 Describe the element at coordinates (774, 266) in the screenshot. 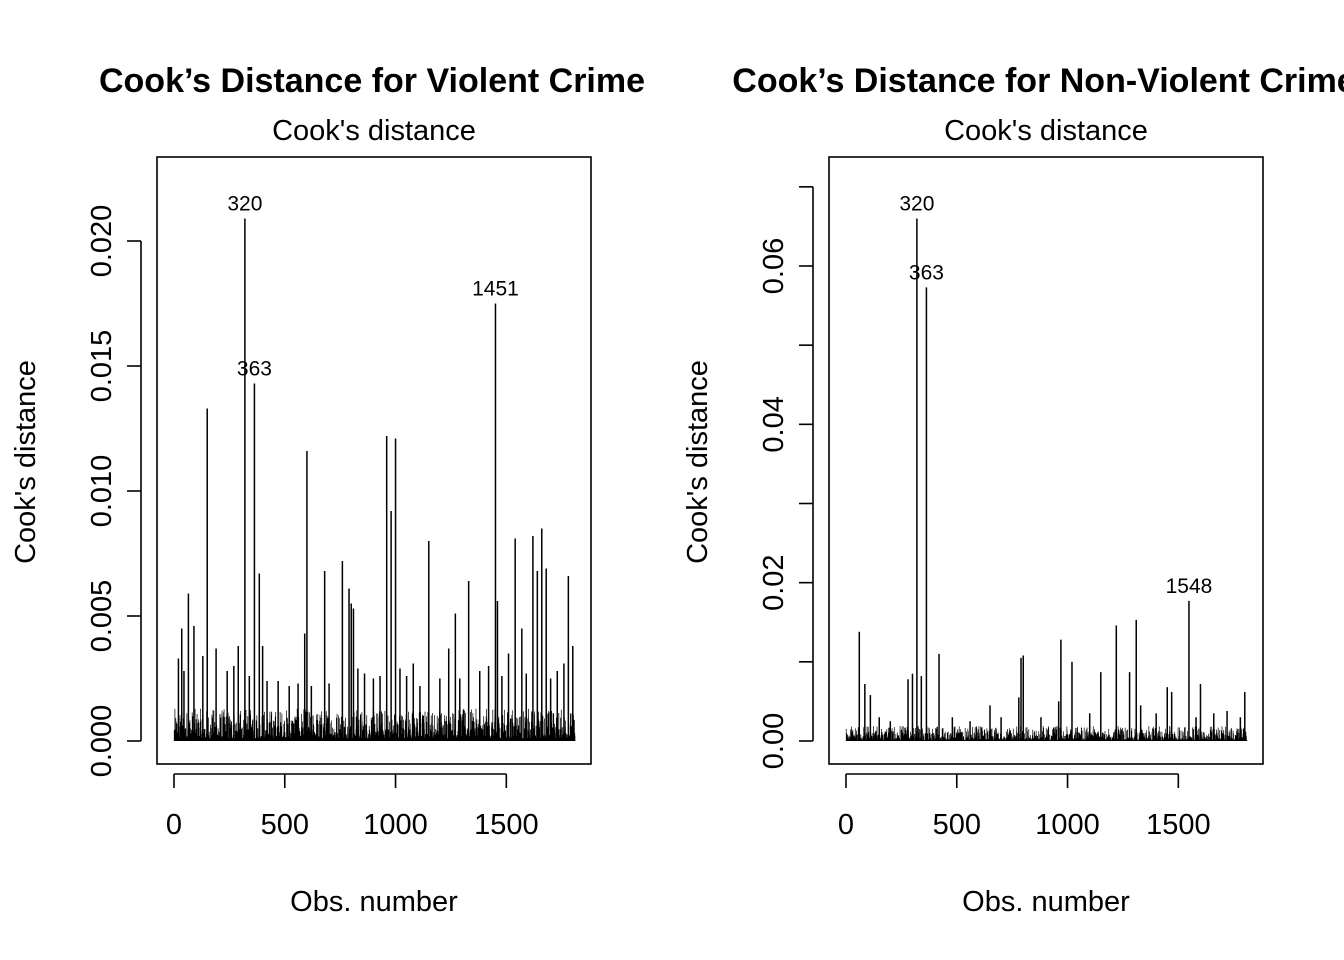

I see `y-tick-label: 0.06` at that location.